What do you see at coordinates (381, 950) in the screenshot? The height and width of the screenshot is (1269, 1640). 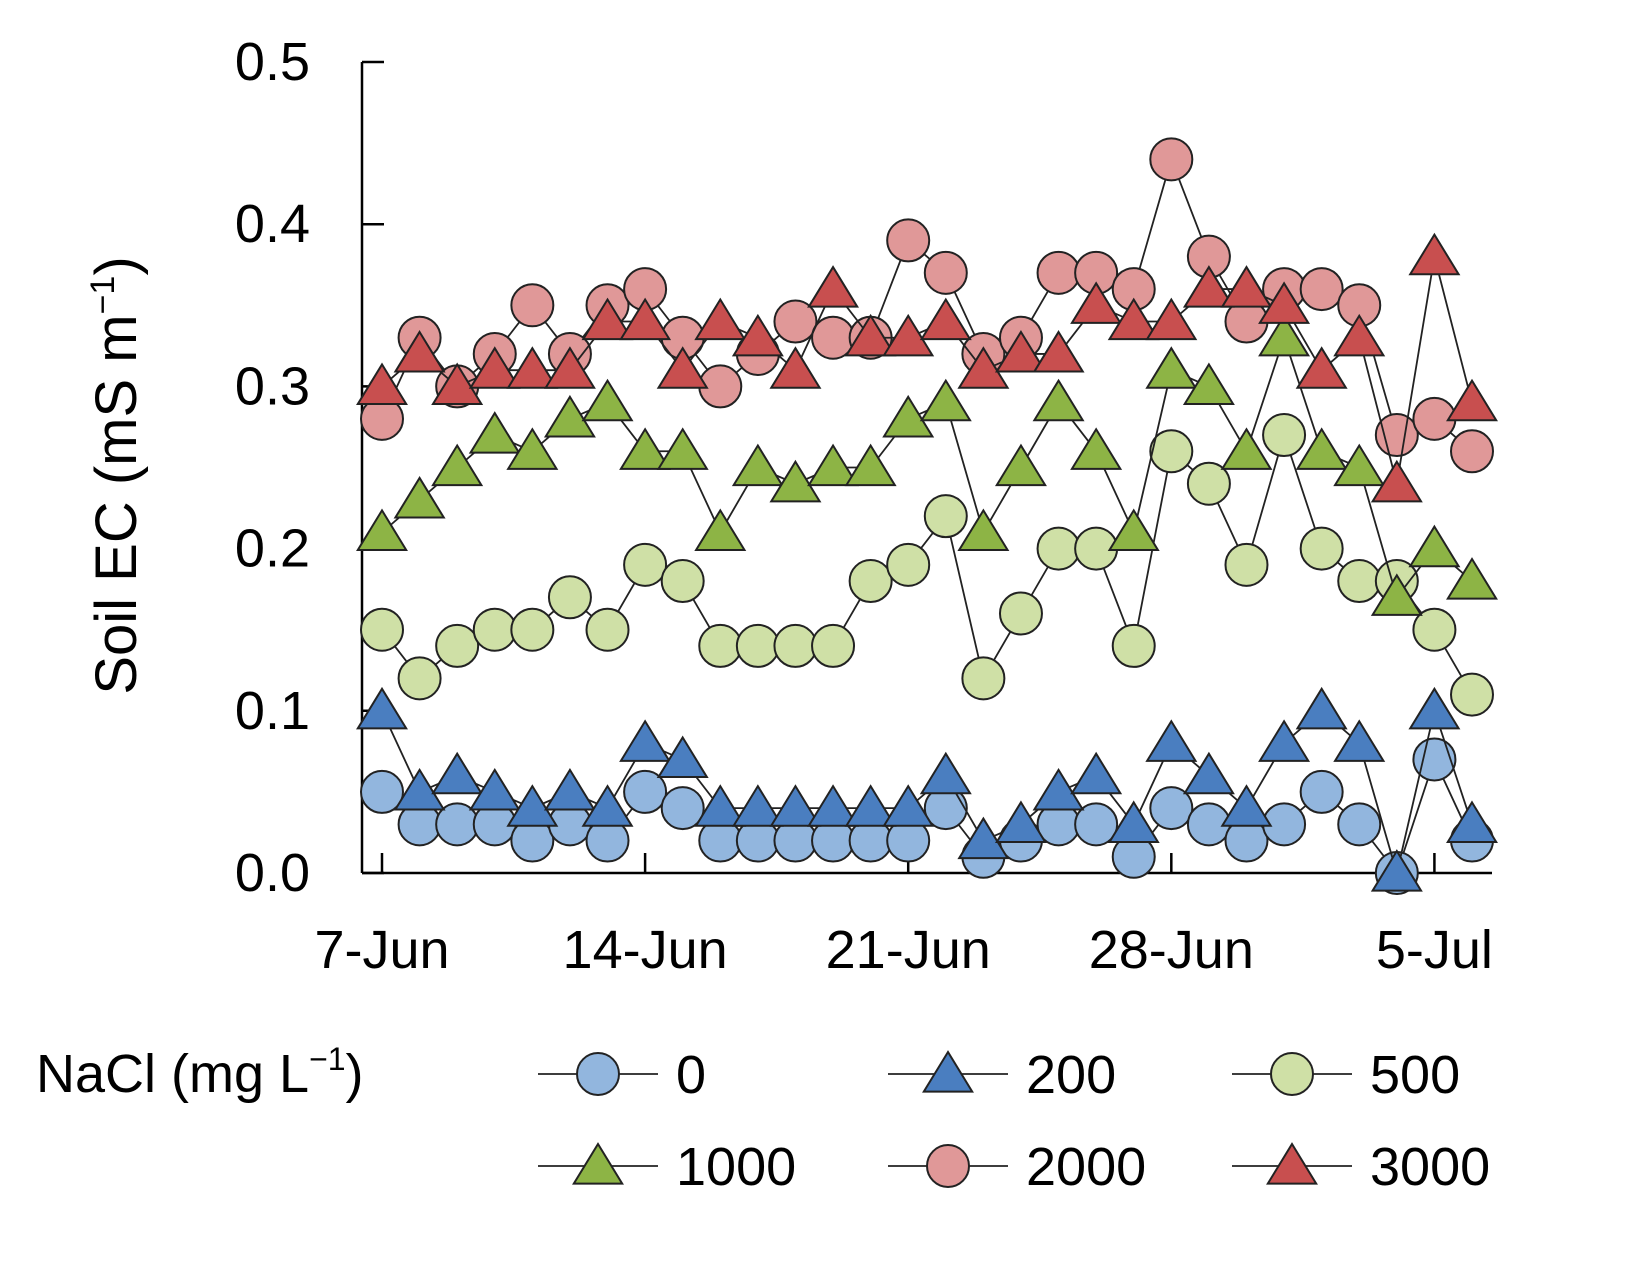 I see `x-tick-label: 7-Jun` at bounding box center [381, 950].